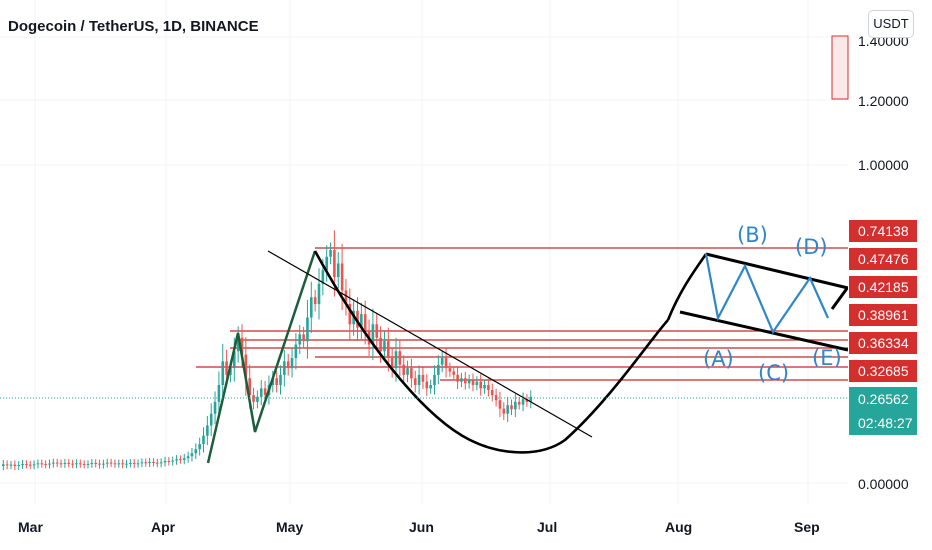 This screenshot has width=932, height=550. Describe the element at coordinates (883, 411) in the screenshot. I see `last-price-tag: 0.26562 02:48:27` at that location.